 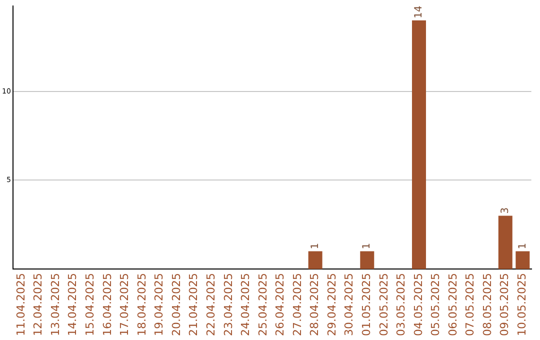 What do you see at coordinates (176, 304) in the screenshot?
I see `x-tick-label: 20.04.2025` at bounding box center [176, 304].